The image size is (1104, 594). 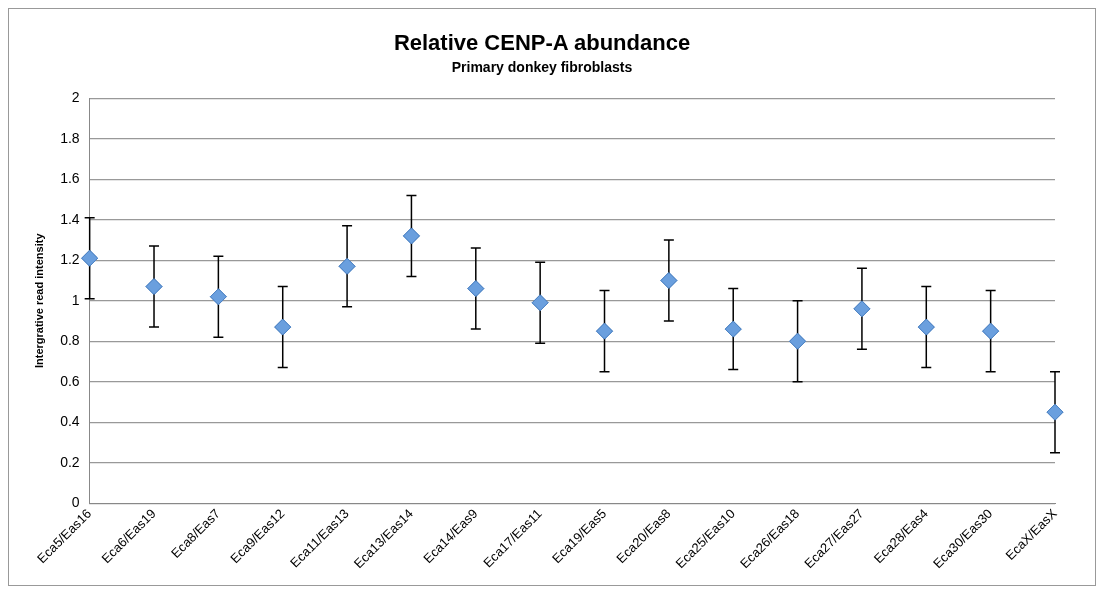 What do you see at coordinates (542, 43) in the screenshot?
I see `chart-title: Relative CENP-A abundance` at bounding box center [542, 43].